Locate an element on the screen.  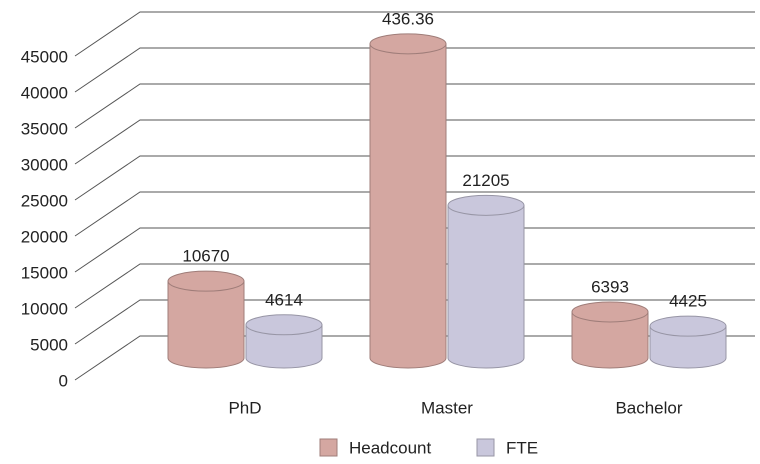
value-label: 10670 is located at coordinates (205, 256).